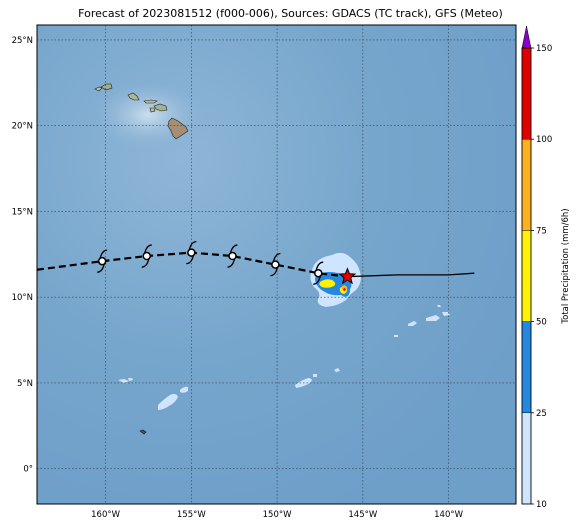 This screenshot has width=581, height=528. I want to click on lon-tick-label: 155°W, so click(191, 515).